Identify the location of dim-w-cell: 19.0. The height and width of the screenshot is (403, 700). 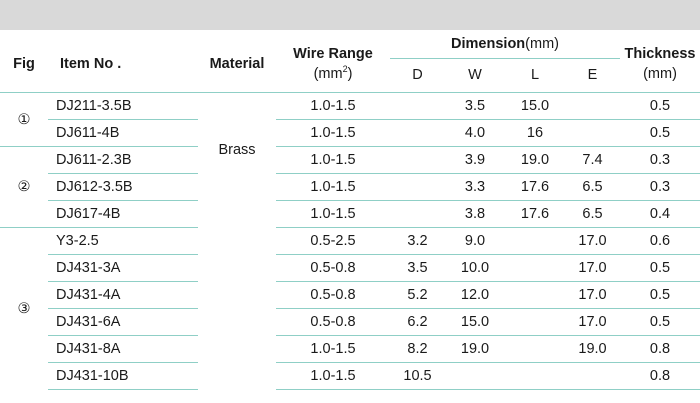
(475, 349).